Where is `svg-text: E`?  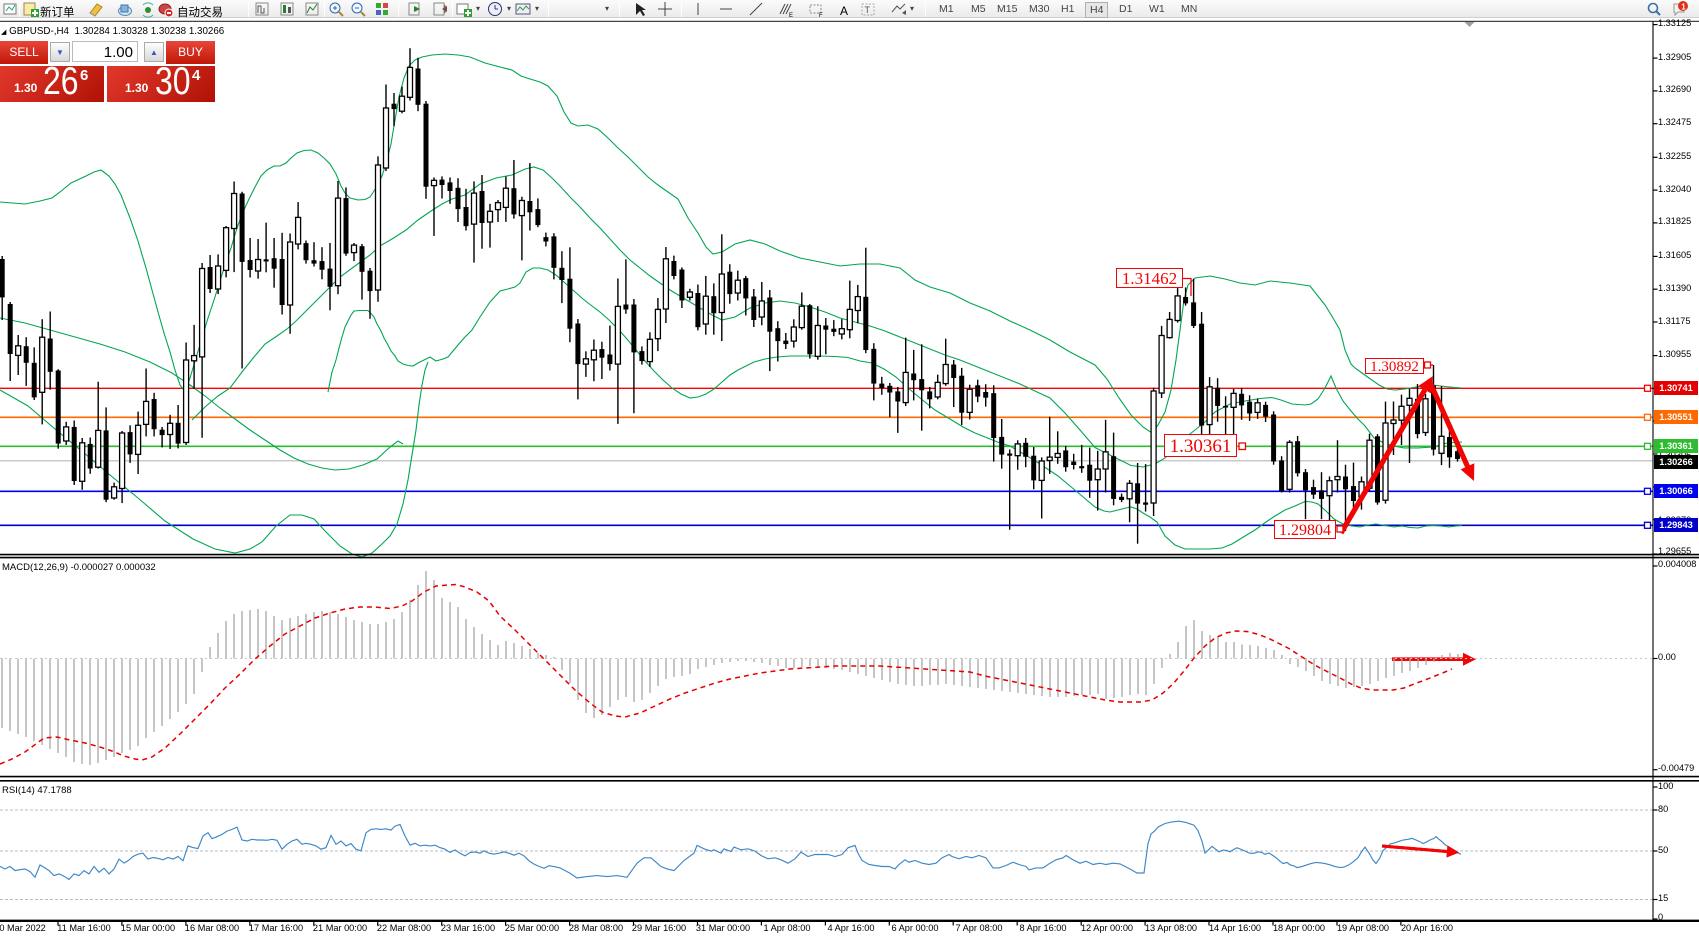
svg-text: E is located at coordinates (791, 16).